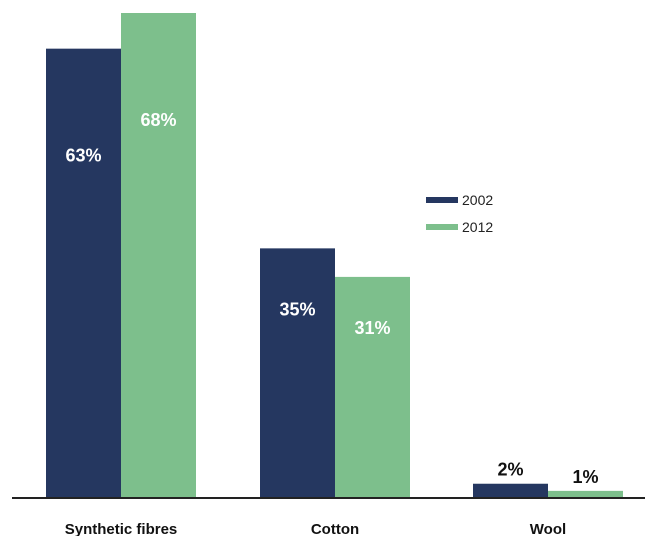  Describe the element at coordinates (510, 470) in the screenshot. I see `value-label-2002-2: 2%` at that location.